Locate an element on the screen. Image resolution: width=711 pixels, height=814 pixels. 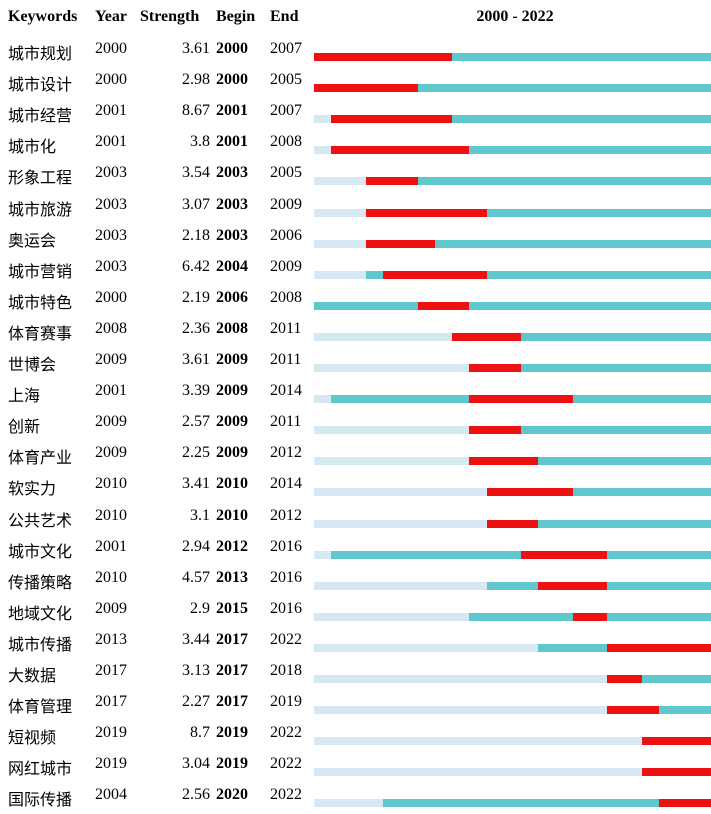
strength-cell: 2.18 is located at coordinates (196, 235).